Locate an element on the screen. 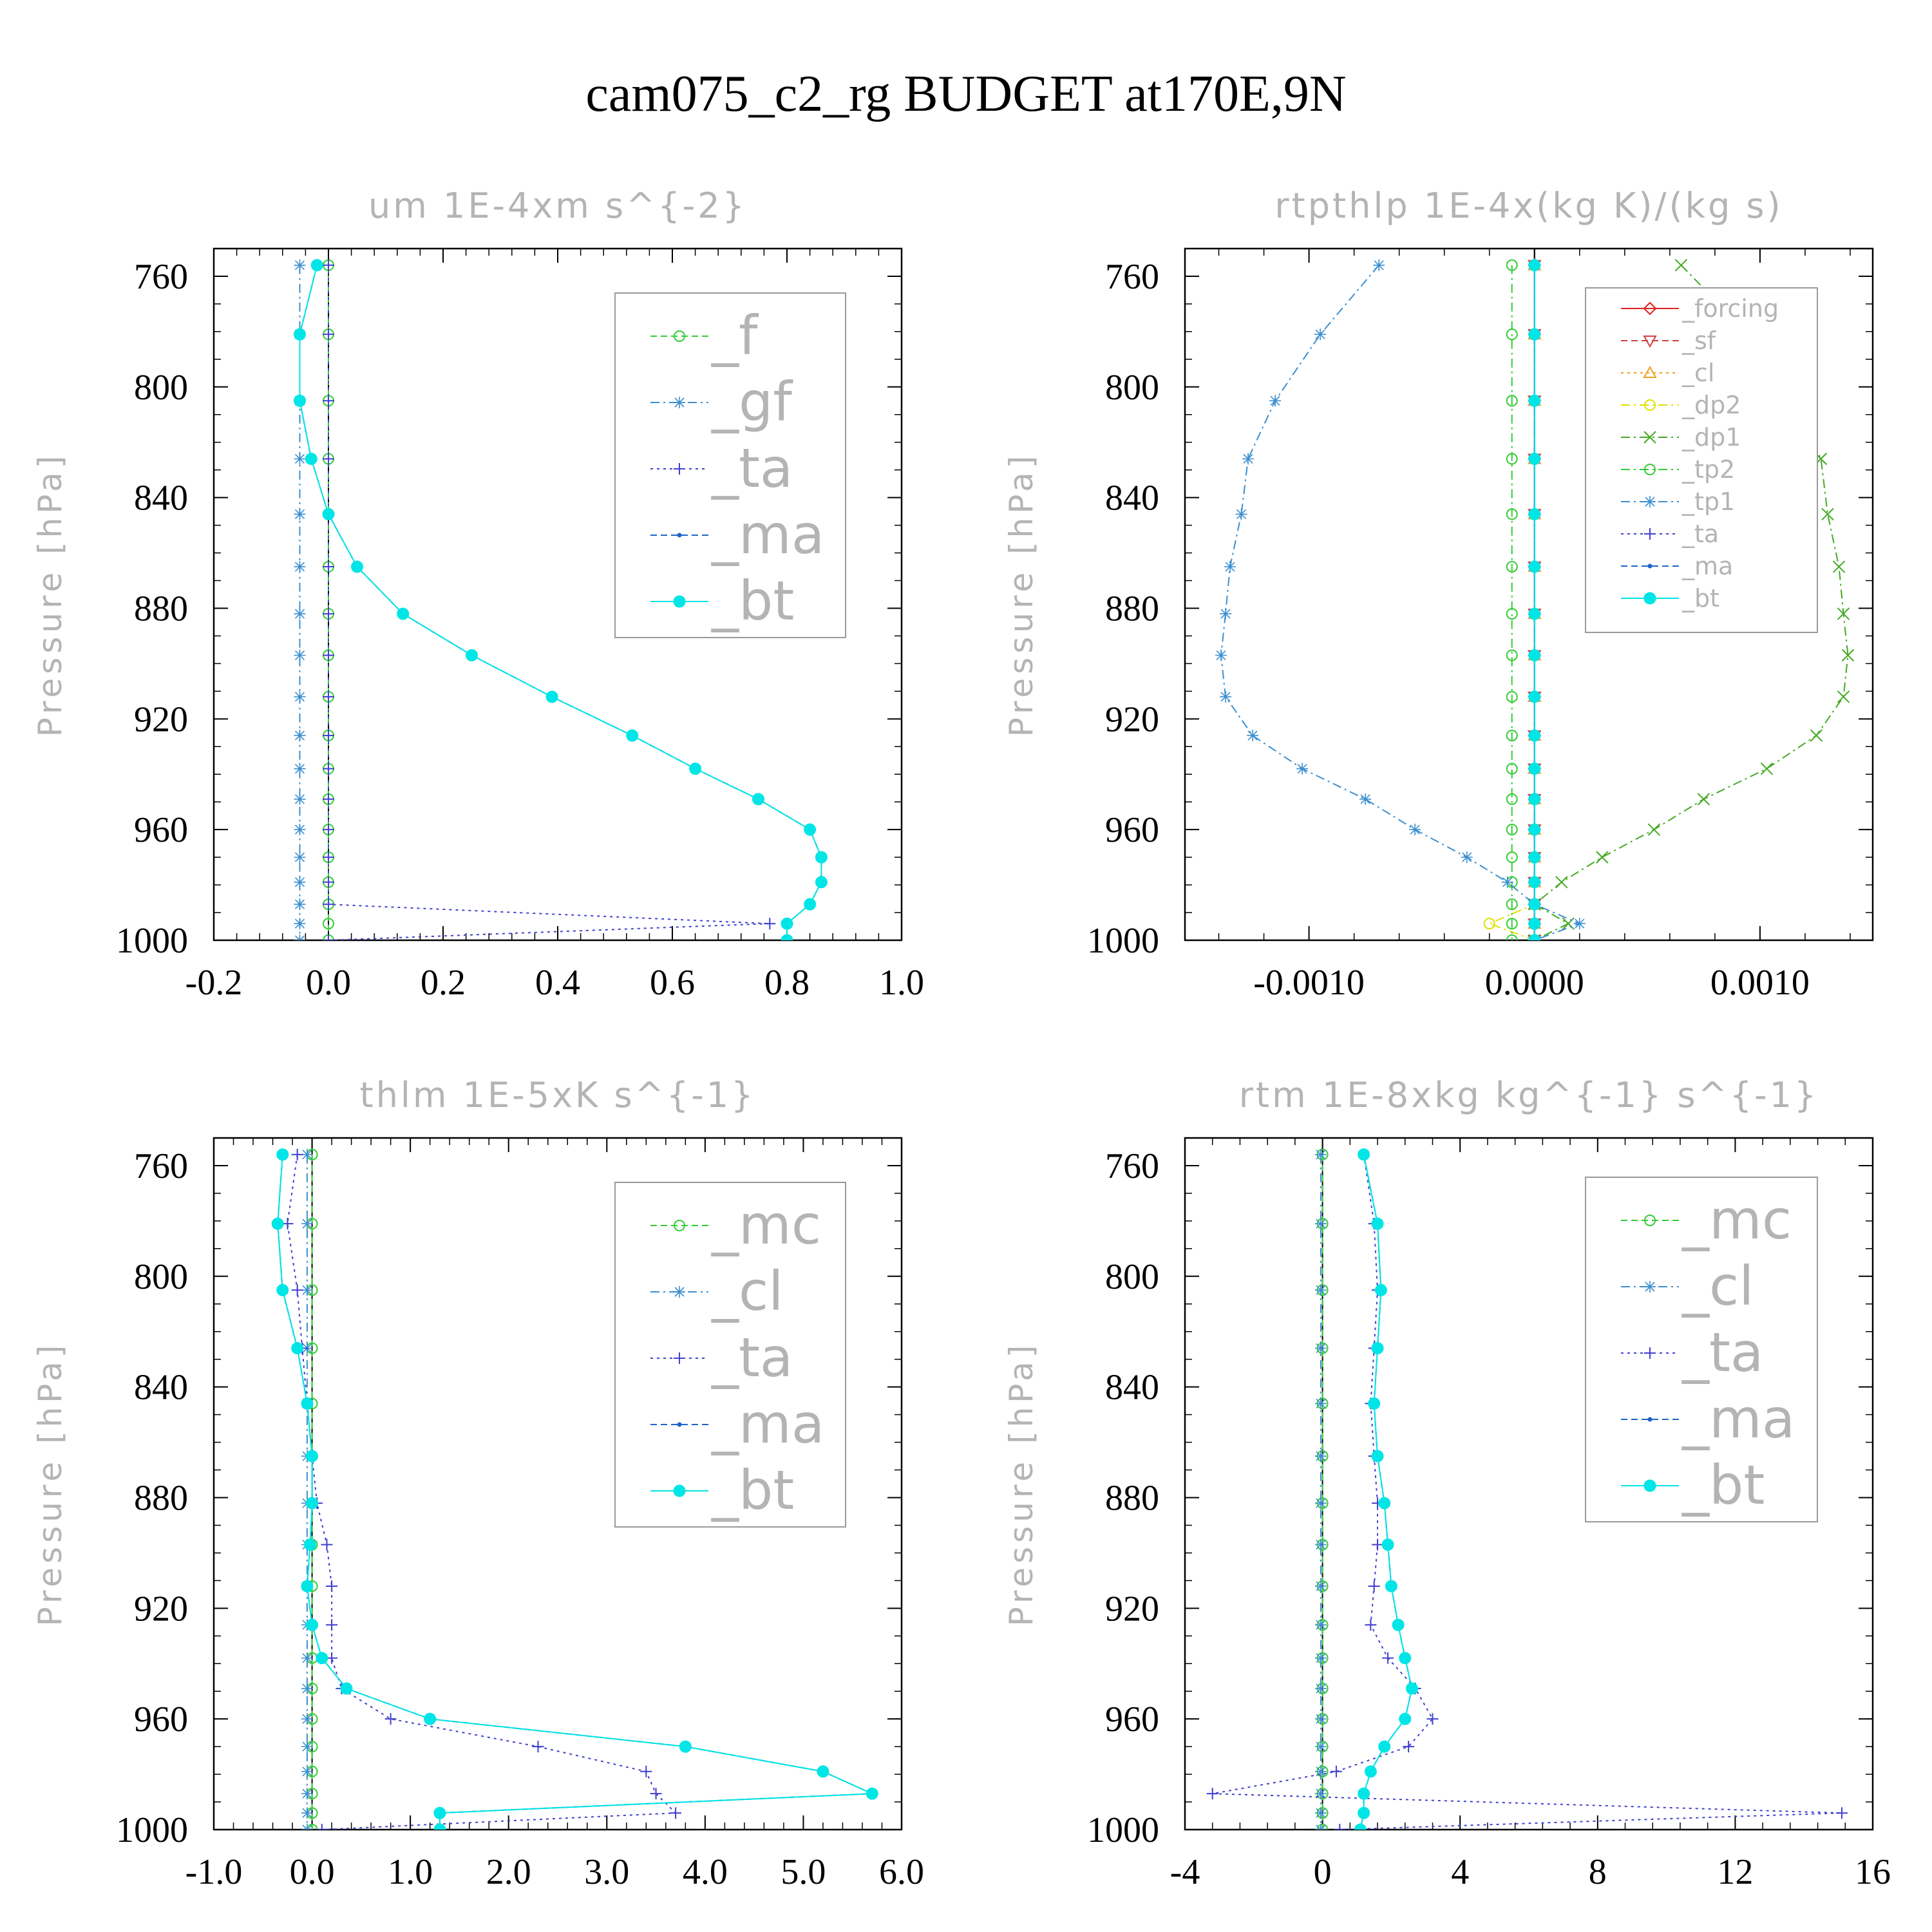 Image resolution: width=1932 pixels, height=1932 pixels. y-tick-label: 880 is located at coordinates (1132, 609).